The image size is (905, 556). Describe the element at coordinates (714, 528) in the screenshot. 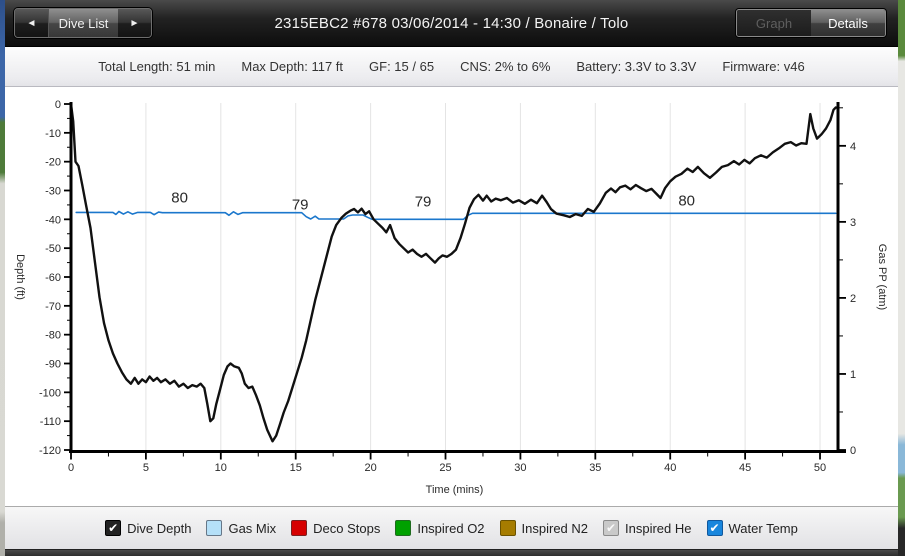

I see `legend-checkbox-water-temp: ✔` at that location.